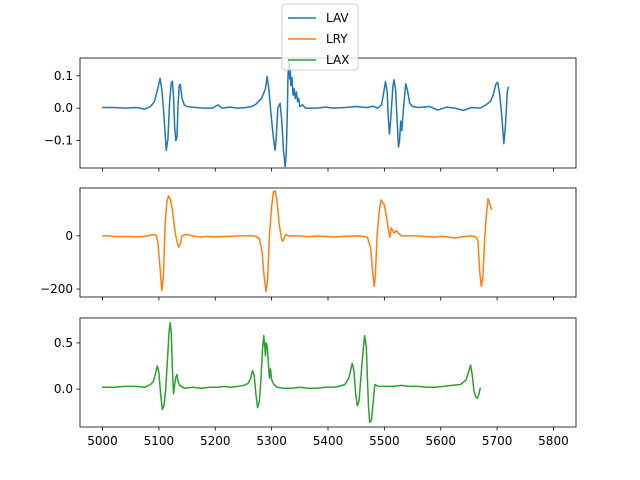 Image resolution: width=640 pixels, height=480 pixels. I want to click on y-tick-label: 0, so click(69, 236).